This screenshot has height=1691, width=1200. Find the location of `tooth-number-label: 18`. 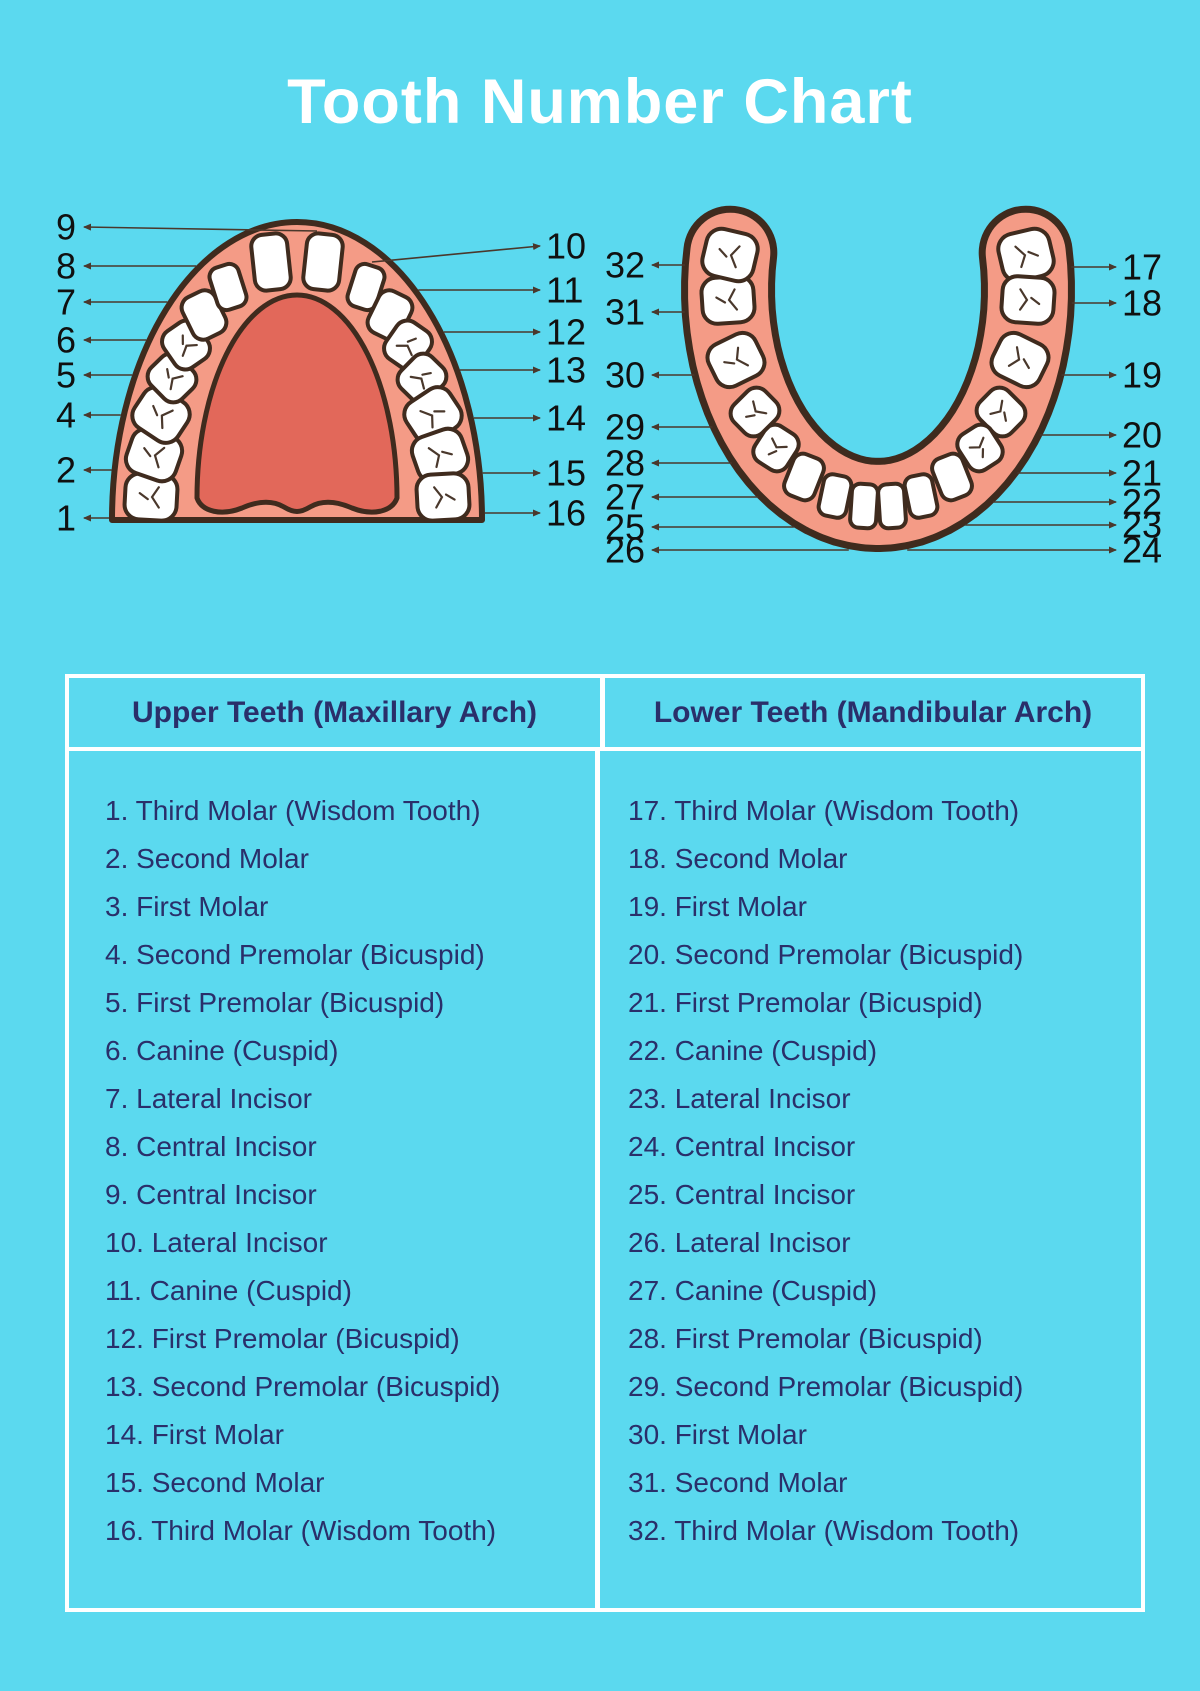

tooth-number-label: 18 is located at coordinates (1142, 303).